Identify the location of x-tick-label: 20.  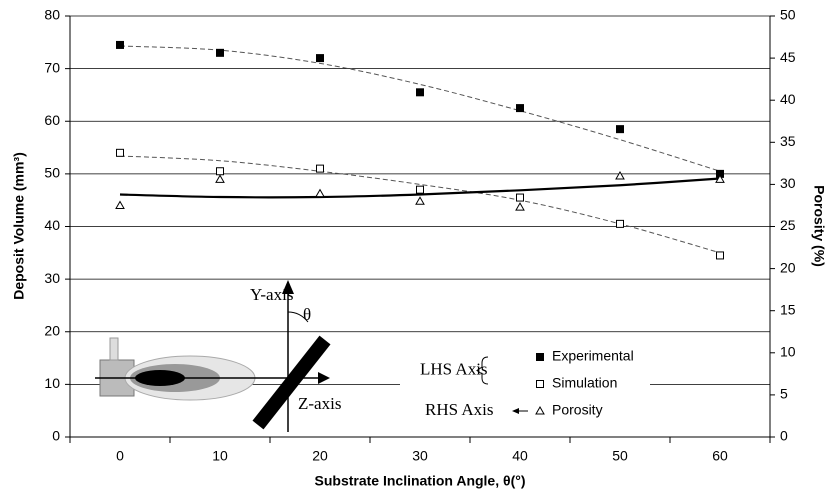
(320, 456).